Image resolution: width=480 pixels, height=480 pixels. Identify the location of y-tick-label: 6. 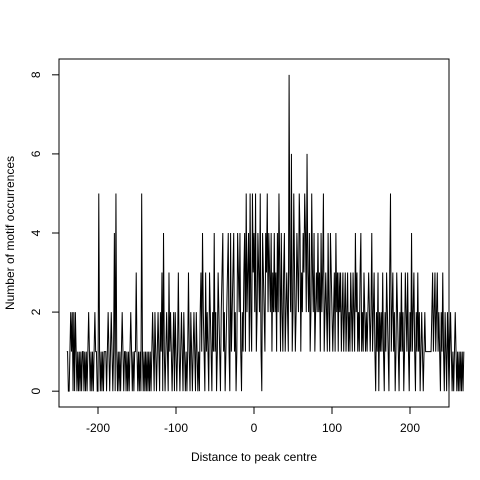
(36, 153).